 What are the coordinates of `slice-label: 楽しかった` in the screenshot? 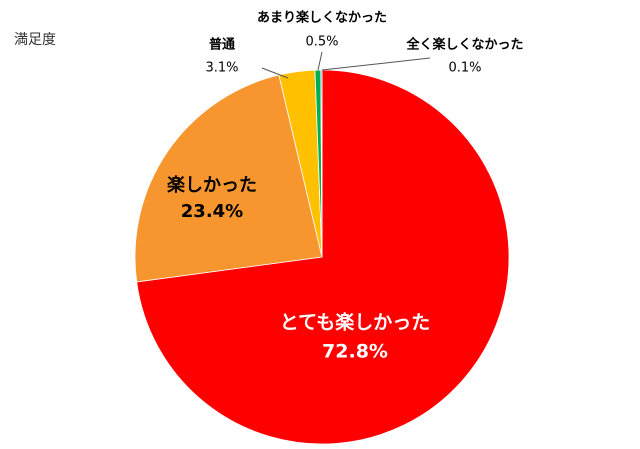 It's located at (212, 185).